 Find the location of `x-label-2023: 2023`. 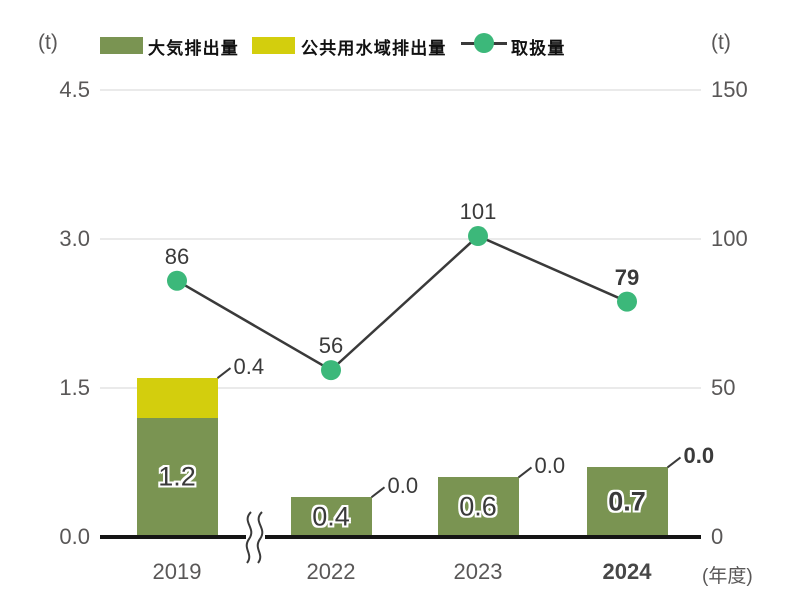

x-label-2023: 2023 is located at coordinates (478, 571).